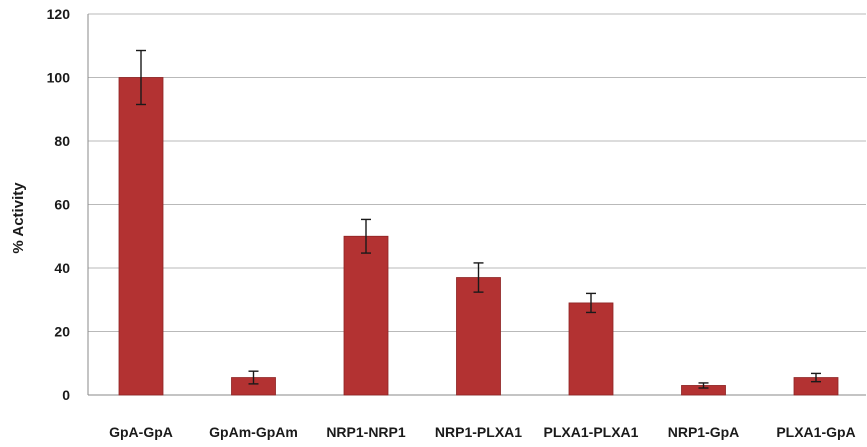  Describe the element at coordinates (253, 432) in the screenshot. I see `x-tick-label: GpAm-GpAm` at that location.